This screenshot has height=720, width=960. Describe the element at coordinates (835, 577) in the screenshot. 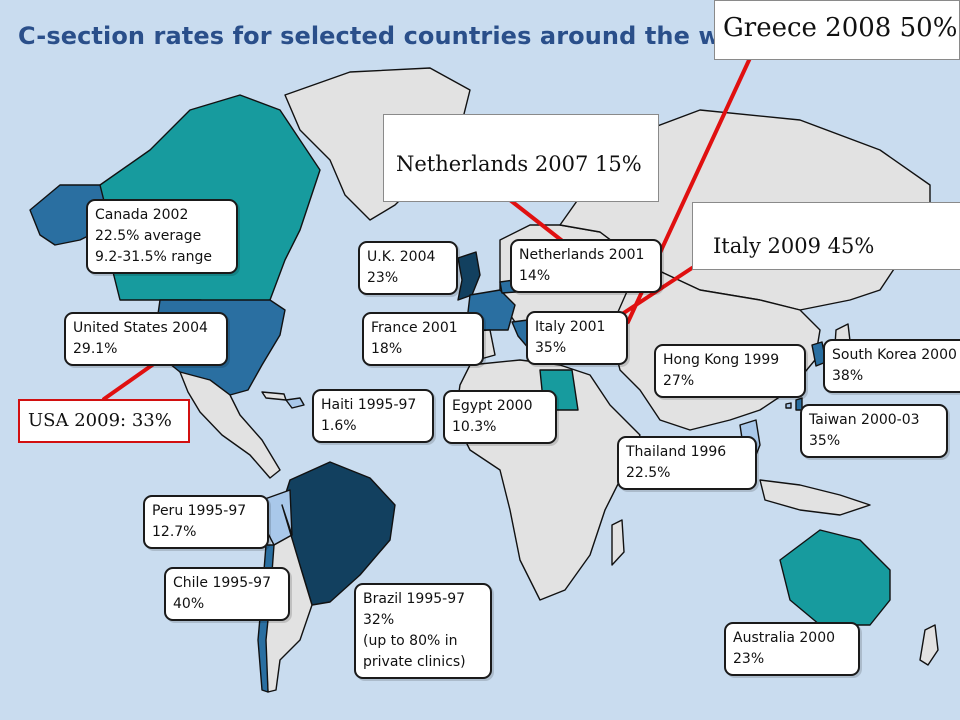

I see `australia-shape` at that location.